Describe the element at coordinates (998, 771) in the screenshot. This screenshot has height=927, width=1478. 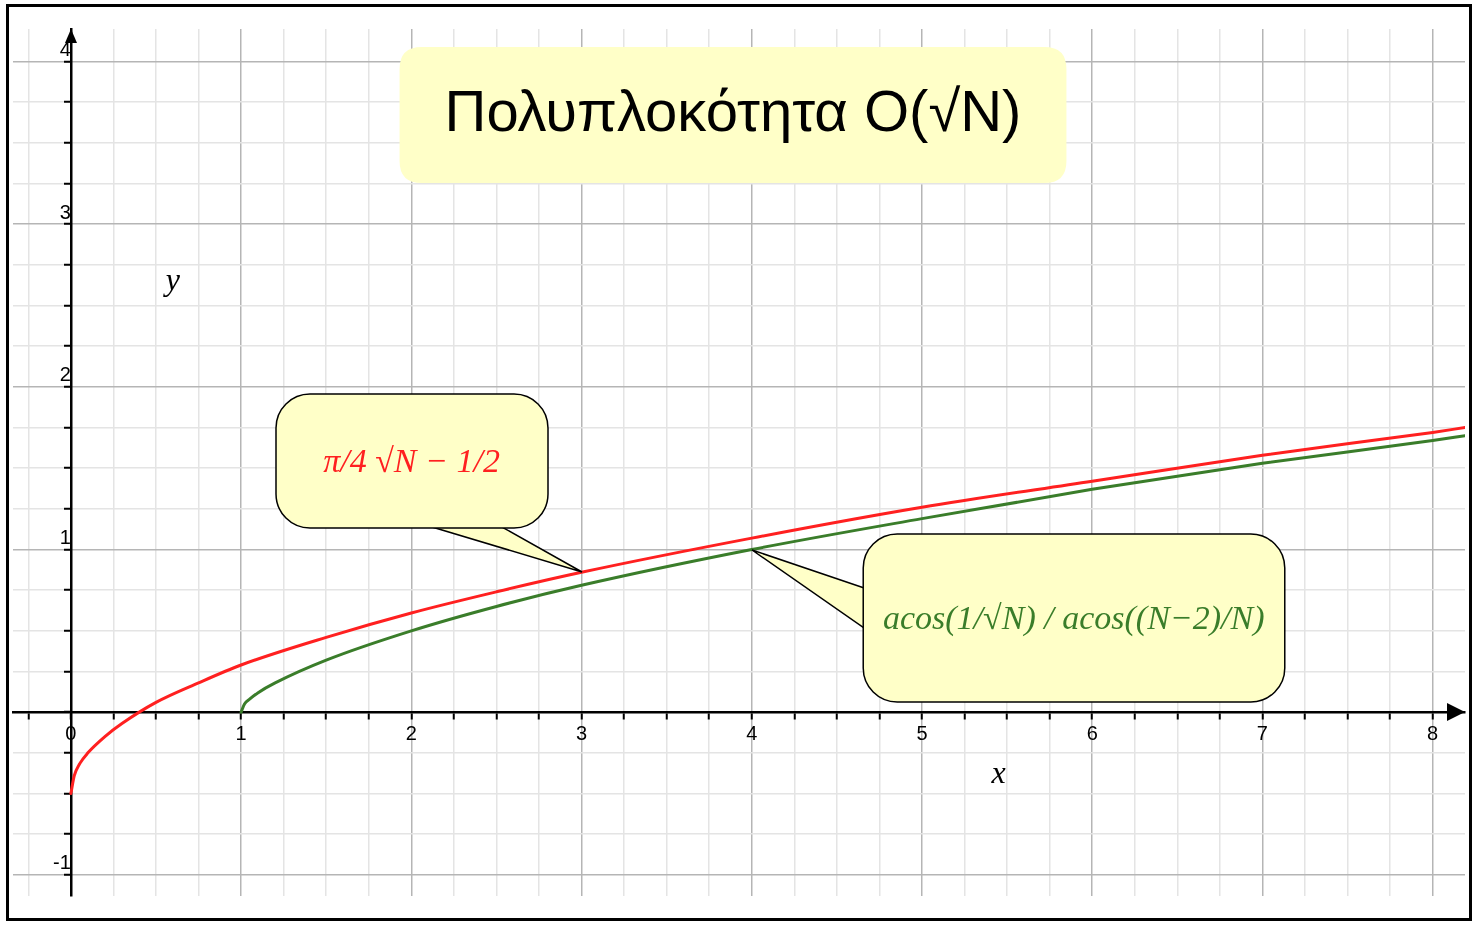
I see `x-axis-title: x` at that location.